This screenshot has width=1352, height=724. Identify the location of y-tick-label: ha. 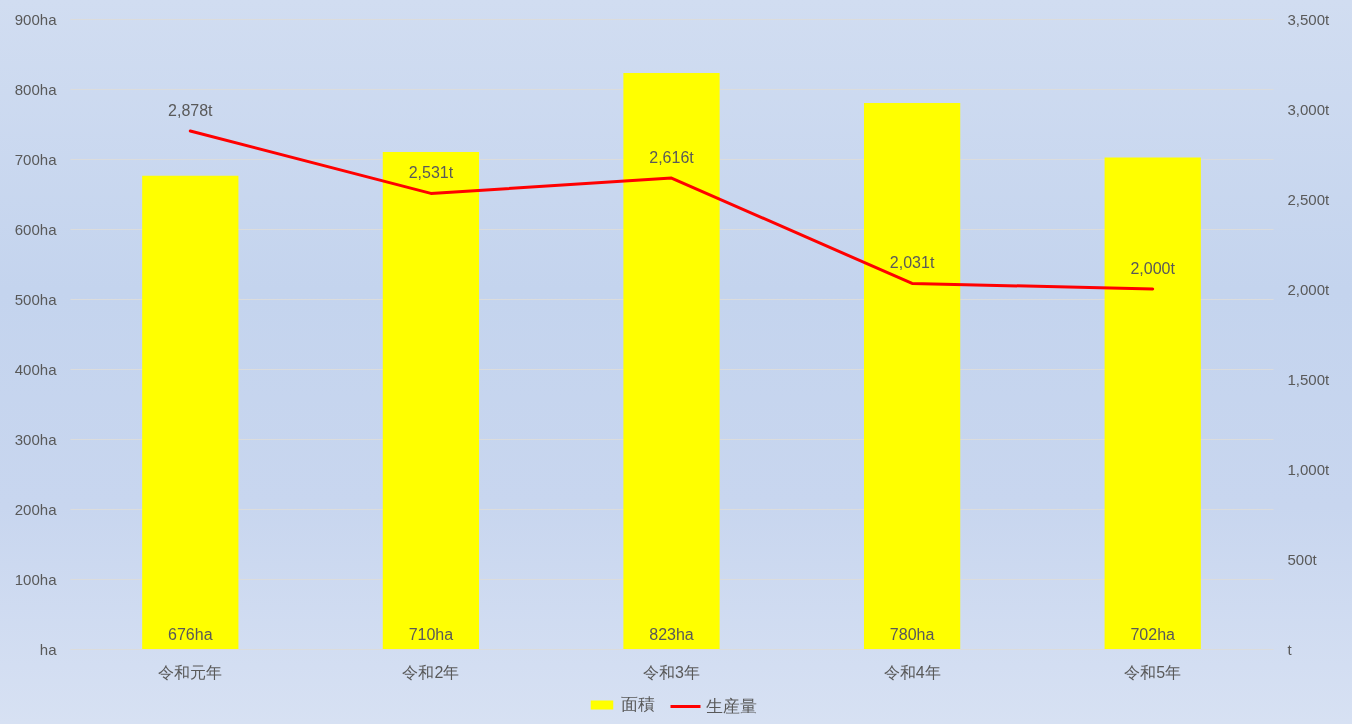
(48, 649).